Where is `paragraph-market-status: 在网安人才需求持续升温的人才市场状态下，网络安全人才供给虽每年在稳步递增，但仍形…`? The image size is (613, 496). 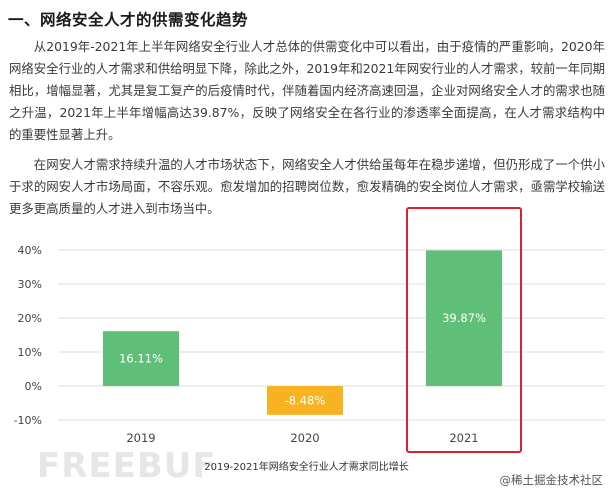 paragraph-market-status: 在网安人才需求持续升温的人才市场状态下，网络安全人才供给虽每年在稳步递增，但仍形… is located at coordinates (307, 186).